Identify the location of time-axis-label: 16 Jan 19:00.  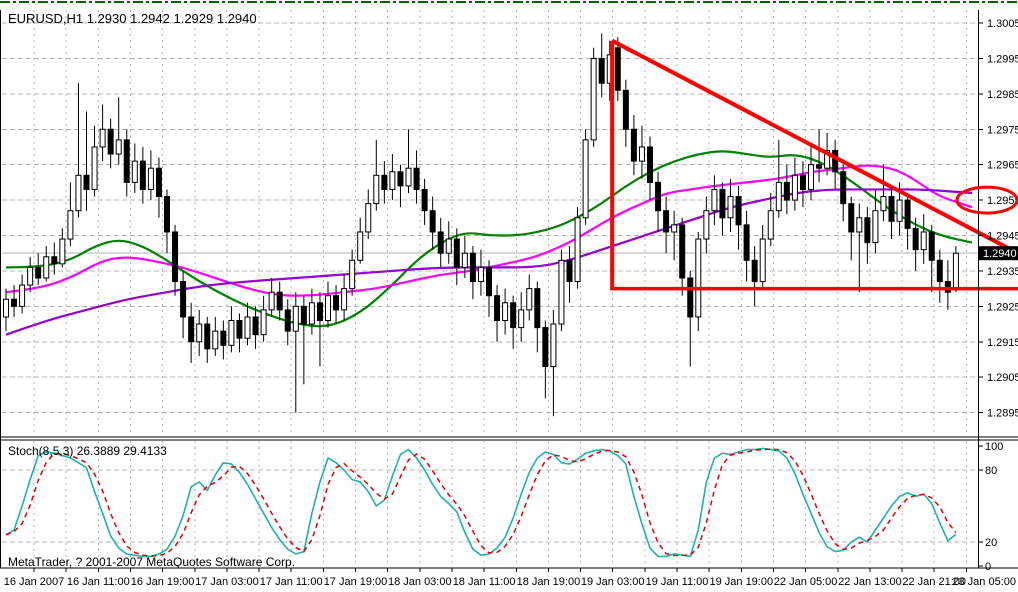
(163, 582).